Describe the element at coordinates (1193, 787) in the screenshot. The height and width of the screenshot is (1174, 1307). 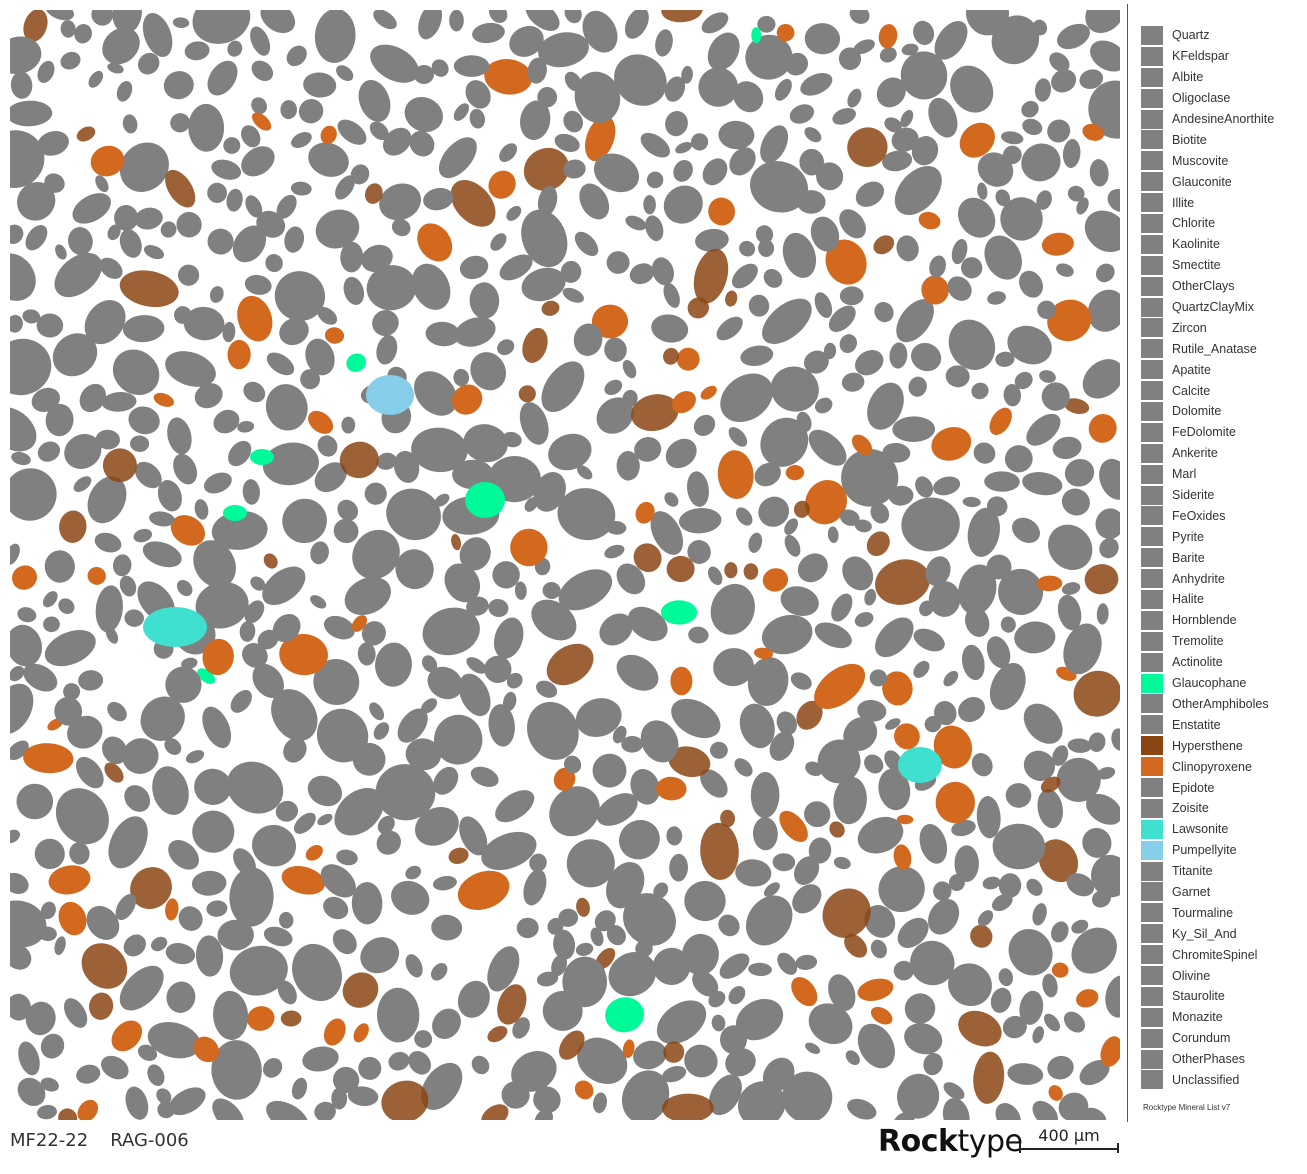
I see `legend-label: Epidote` at that location.